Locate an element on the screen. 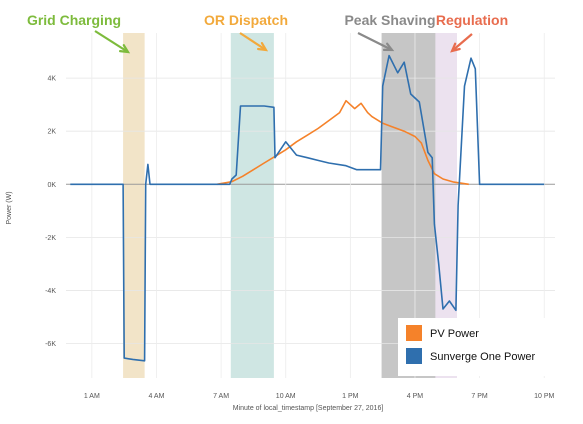 The height and width of the screenshot is (424, 583). annotation-grid-charging: Grid Charging is located at coordinates (74, 20).